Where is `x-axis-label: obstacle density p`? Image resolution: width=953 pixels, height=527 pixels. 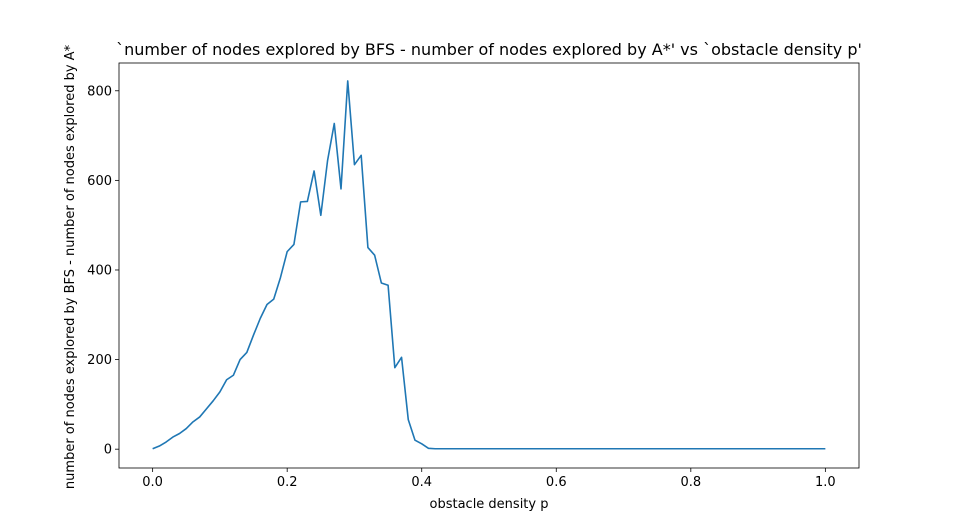 x-axis-label: obstacle density p is located at coordinates (489, 504).